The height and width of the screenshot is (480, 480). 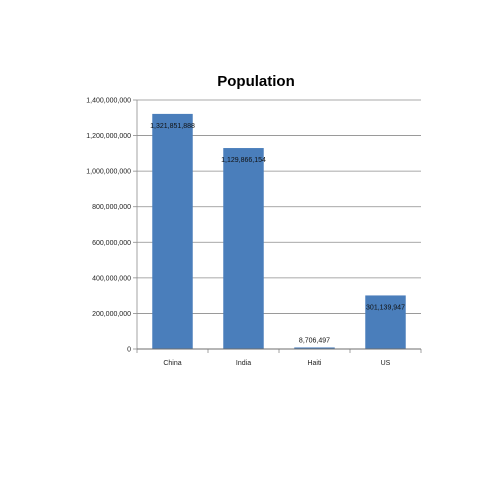 What do you see at coordinates (108, 172) in the screenshot?
I see `y-tick-label: 1,000,000,000` at bounding box center [108, 172].